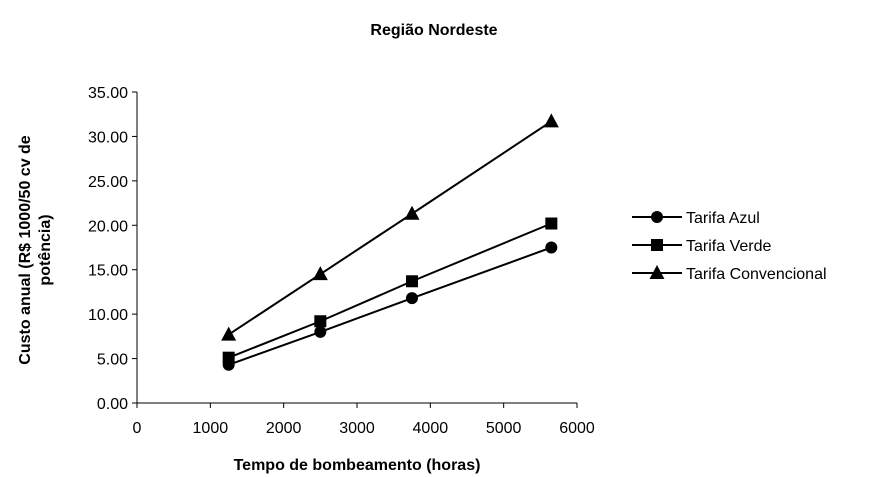 The image size is (869, 477). I want to click on legend-label: Tarifa Verde, so click(728, 246).